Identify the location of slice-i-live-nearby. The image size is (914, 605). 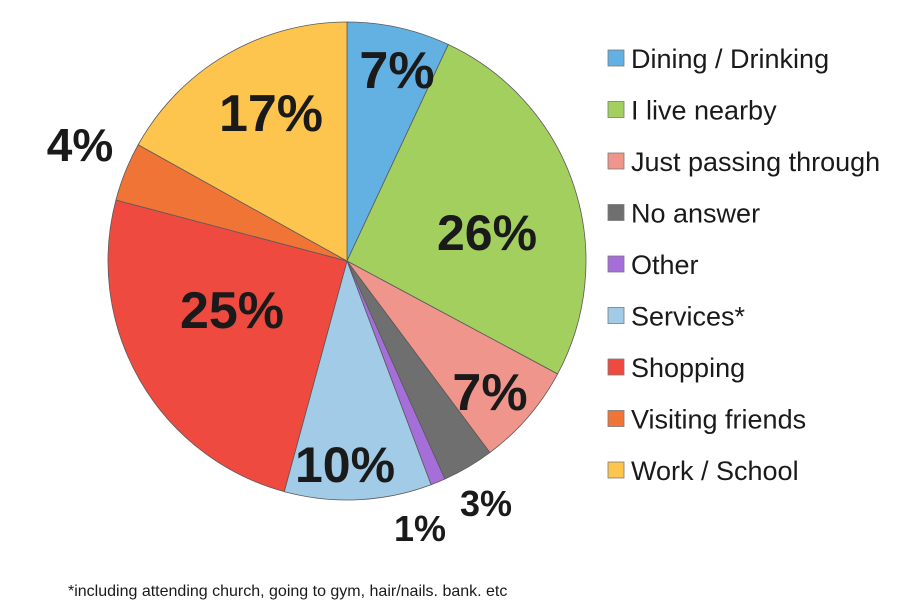
(466, 209).